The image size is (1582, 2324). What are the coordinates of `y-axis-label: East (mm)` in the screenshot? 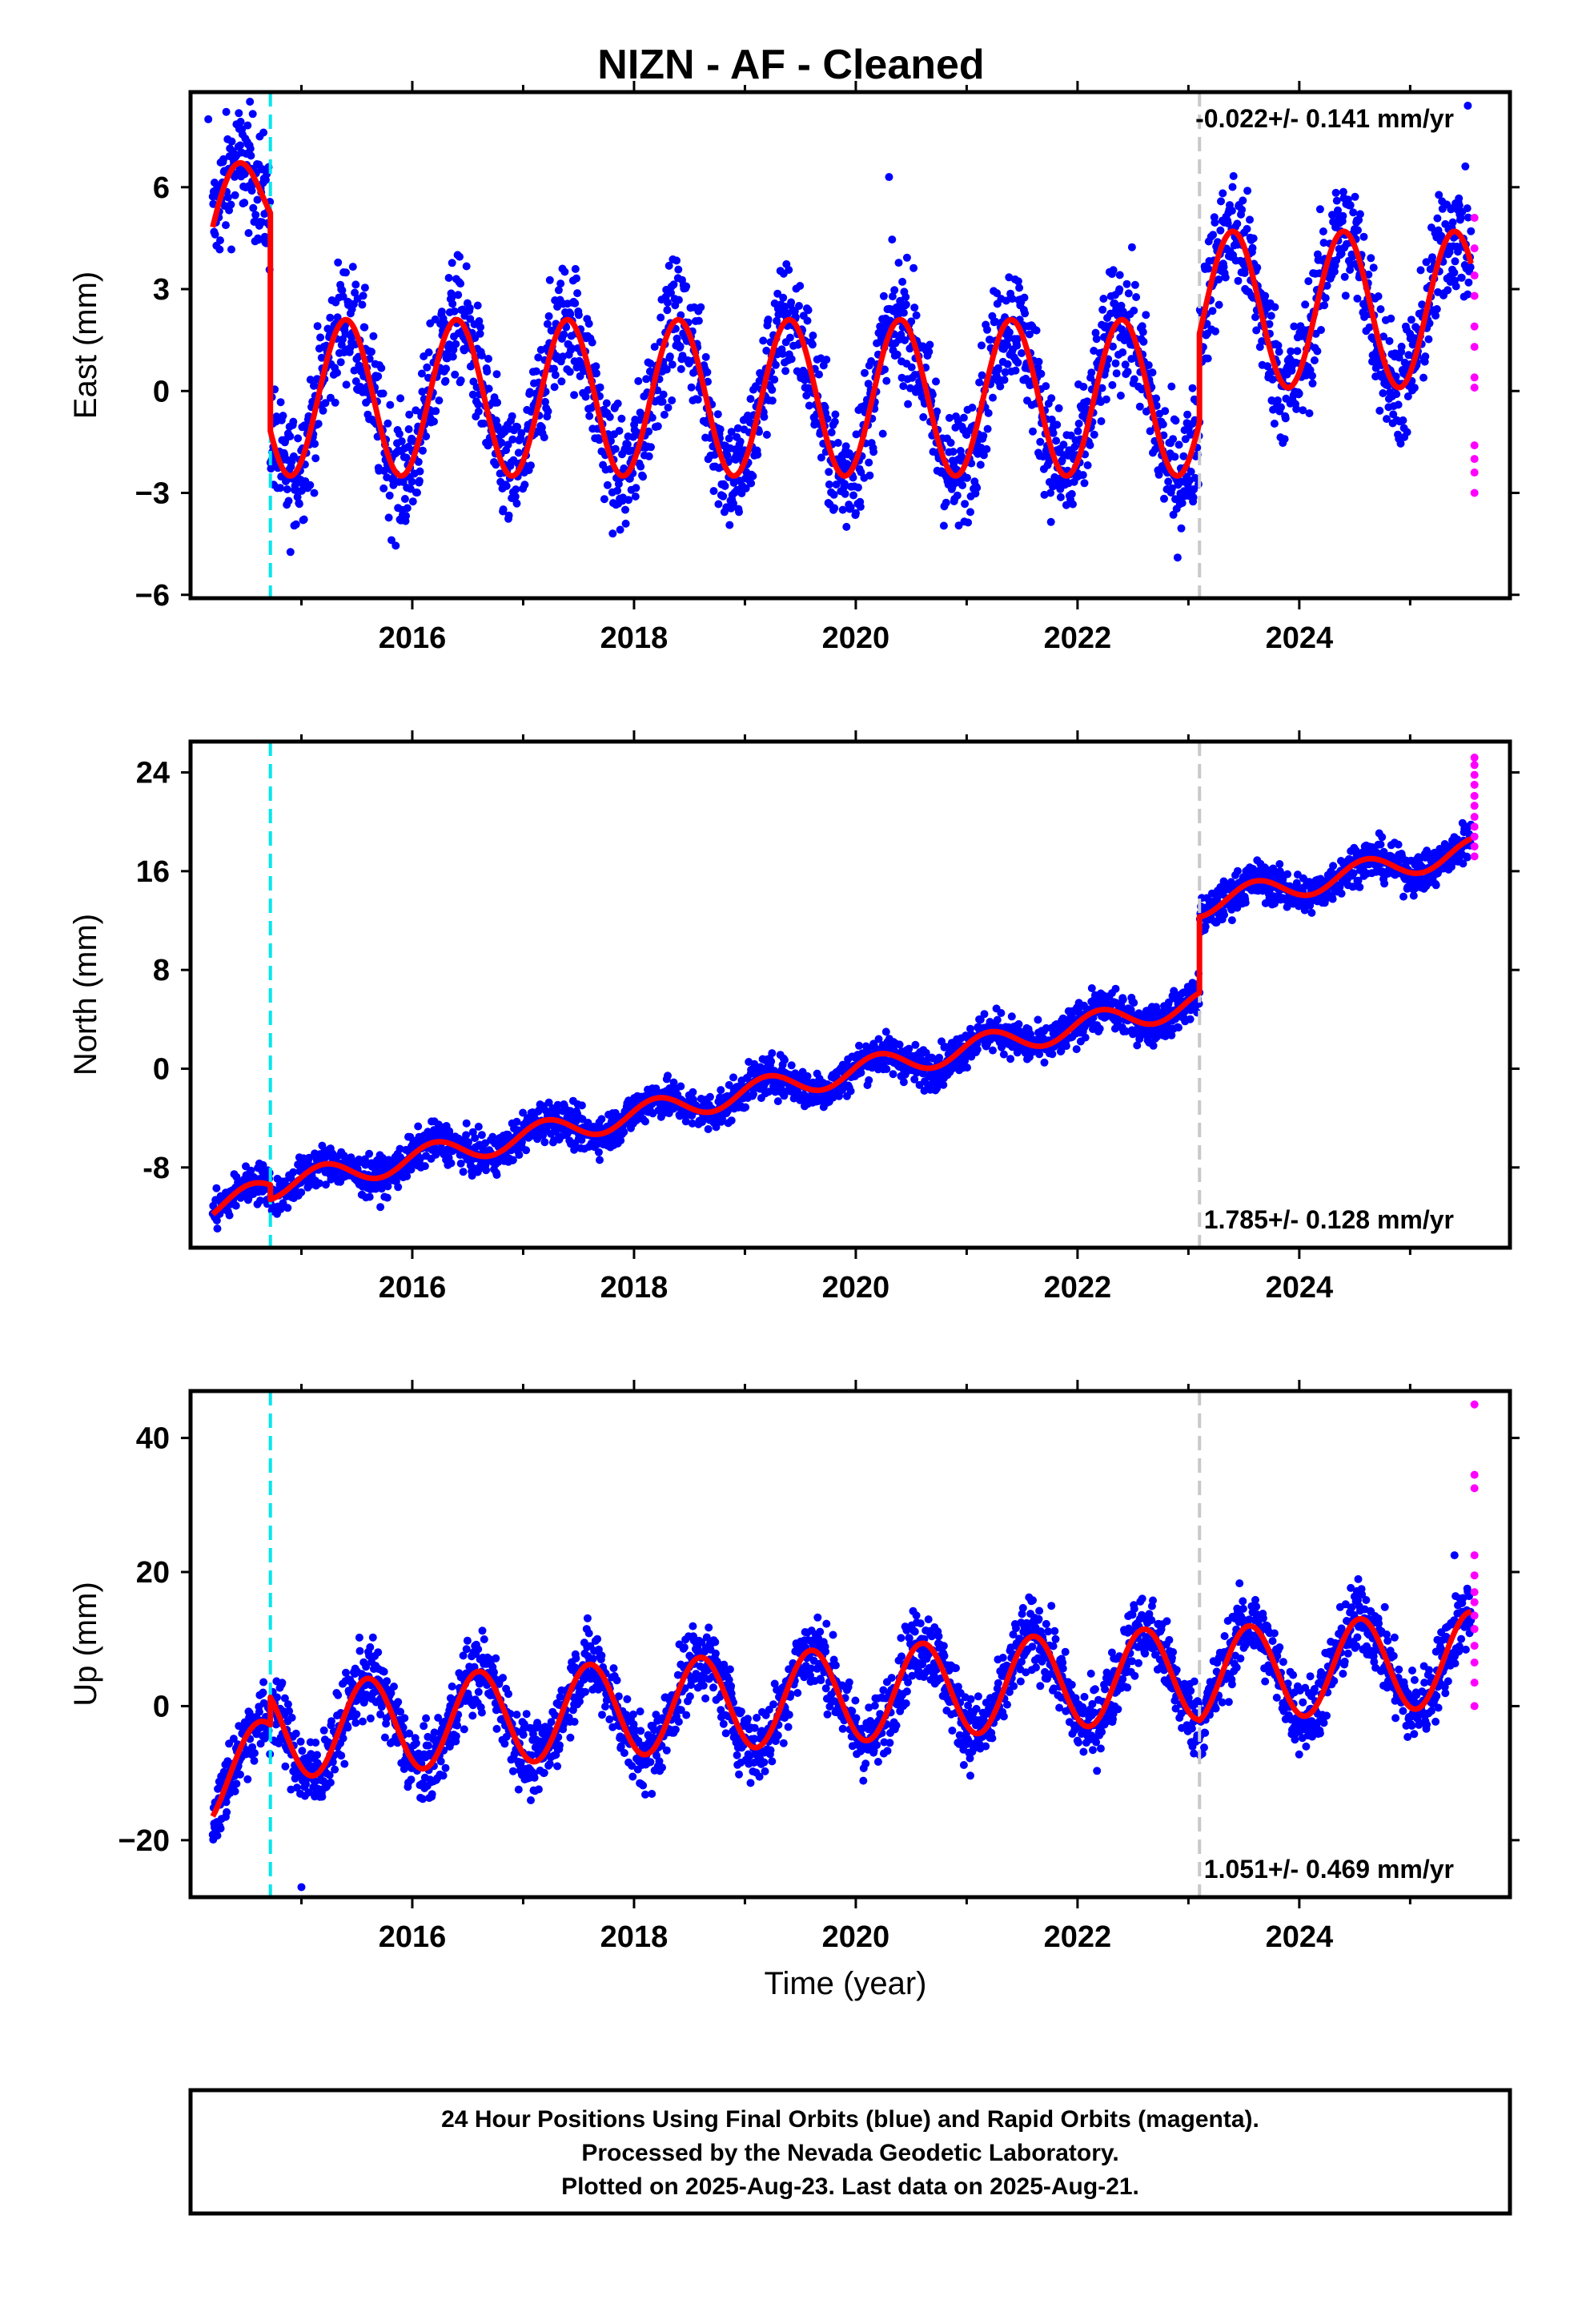 It's located at (86, 345).